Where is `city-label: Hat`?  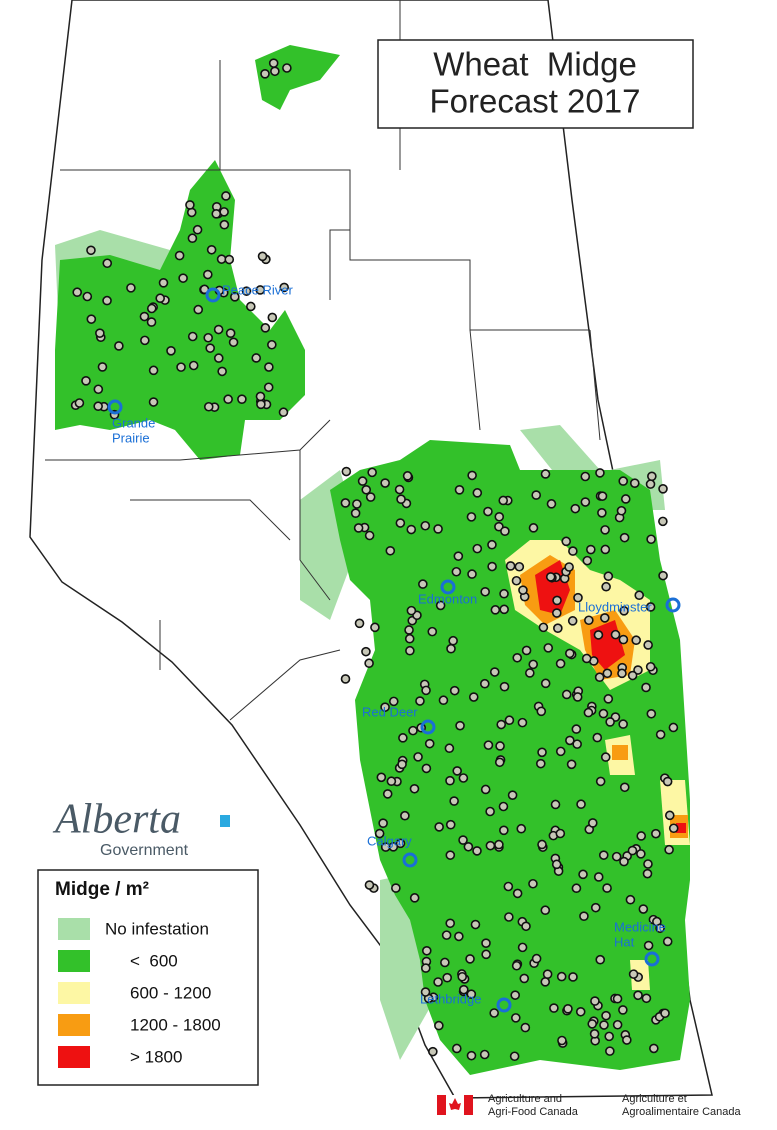
city-label: Hat is located at coordinates (624, 941).